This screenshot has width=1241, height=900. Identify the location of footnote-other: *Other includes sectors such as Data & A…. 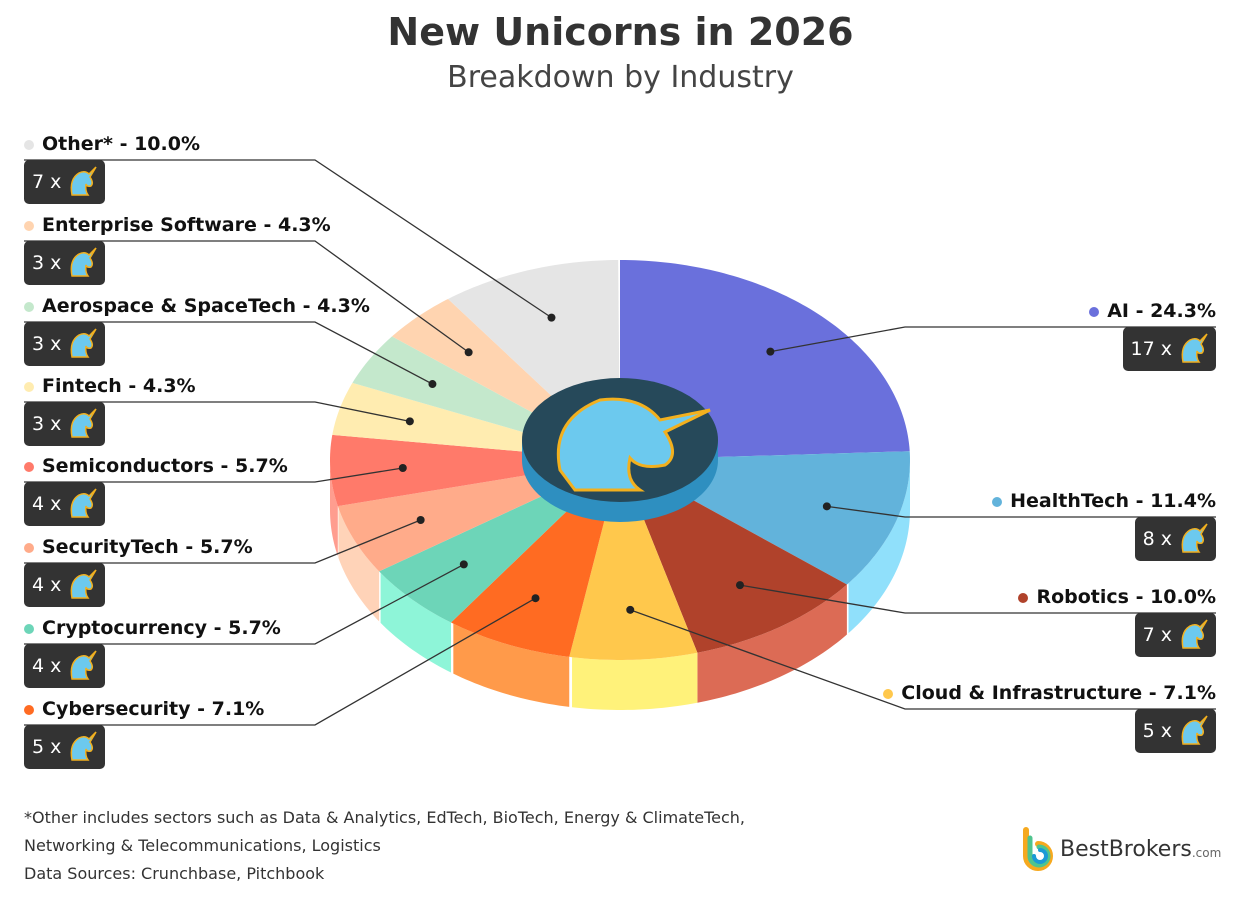
(384, 817).